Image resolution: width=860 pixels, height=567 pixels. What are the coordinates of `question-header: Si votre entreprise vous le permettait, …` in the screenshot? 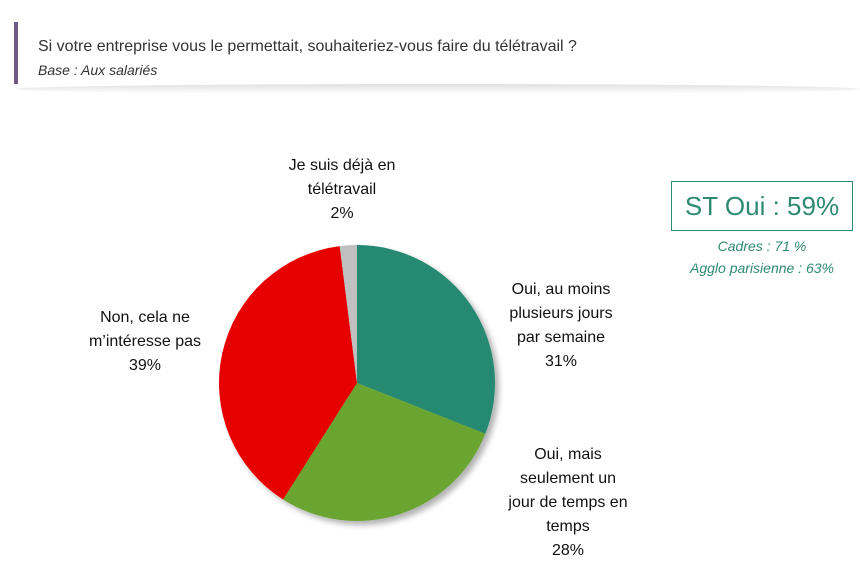 It's located at (437, 54).